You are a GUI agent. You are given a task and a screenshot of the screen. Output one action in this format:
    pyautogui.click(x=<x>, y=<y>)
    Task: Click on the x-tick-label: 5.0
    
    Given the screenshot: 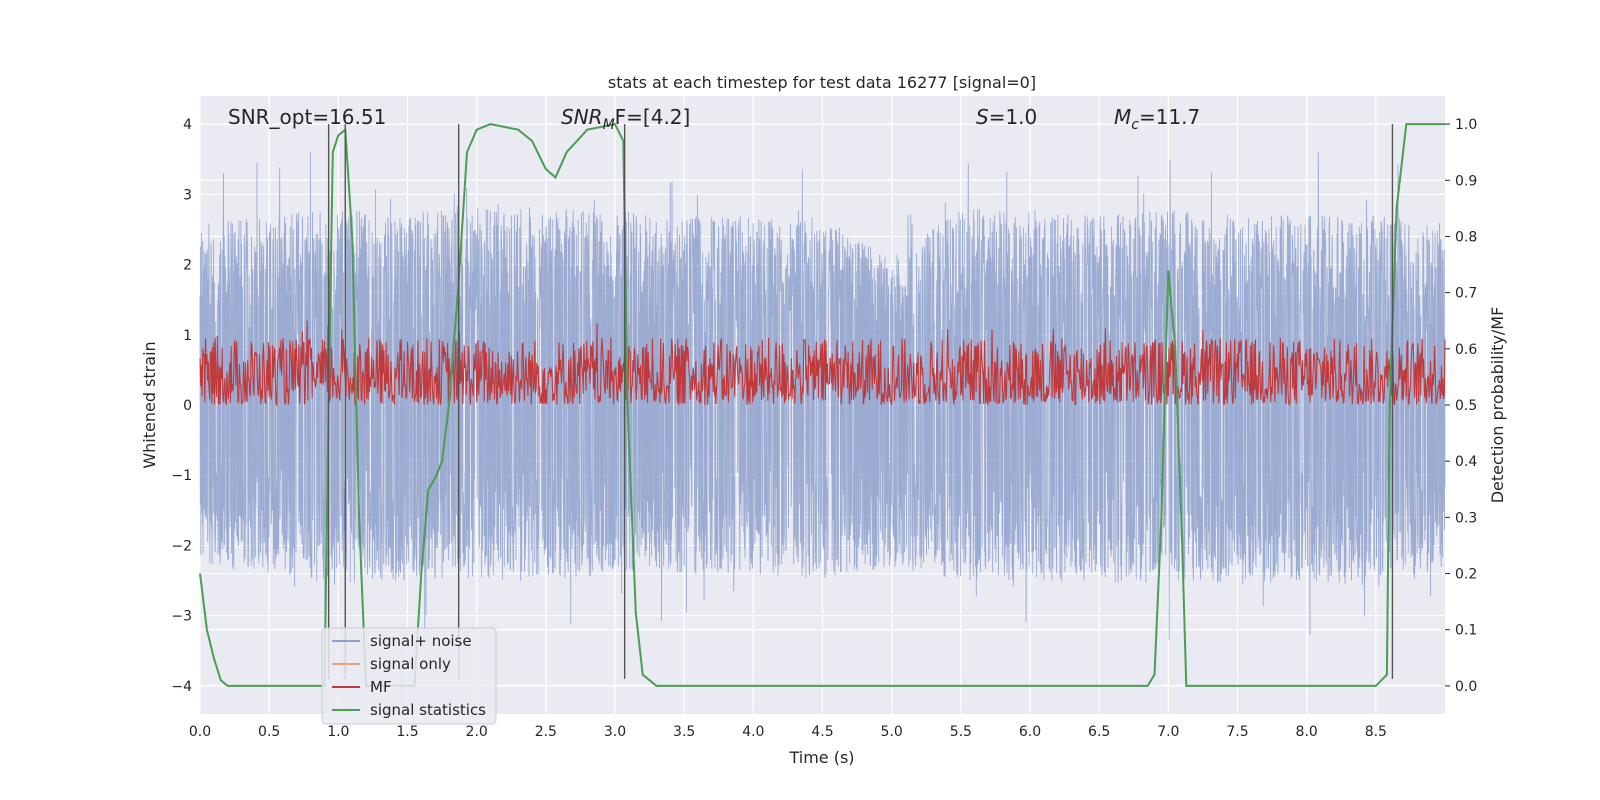 What is the action you would take?
    pyautogui.click(x=892, y=732)
    